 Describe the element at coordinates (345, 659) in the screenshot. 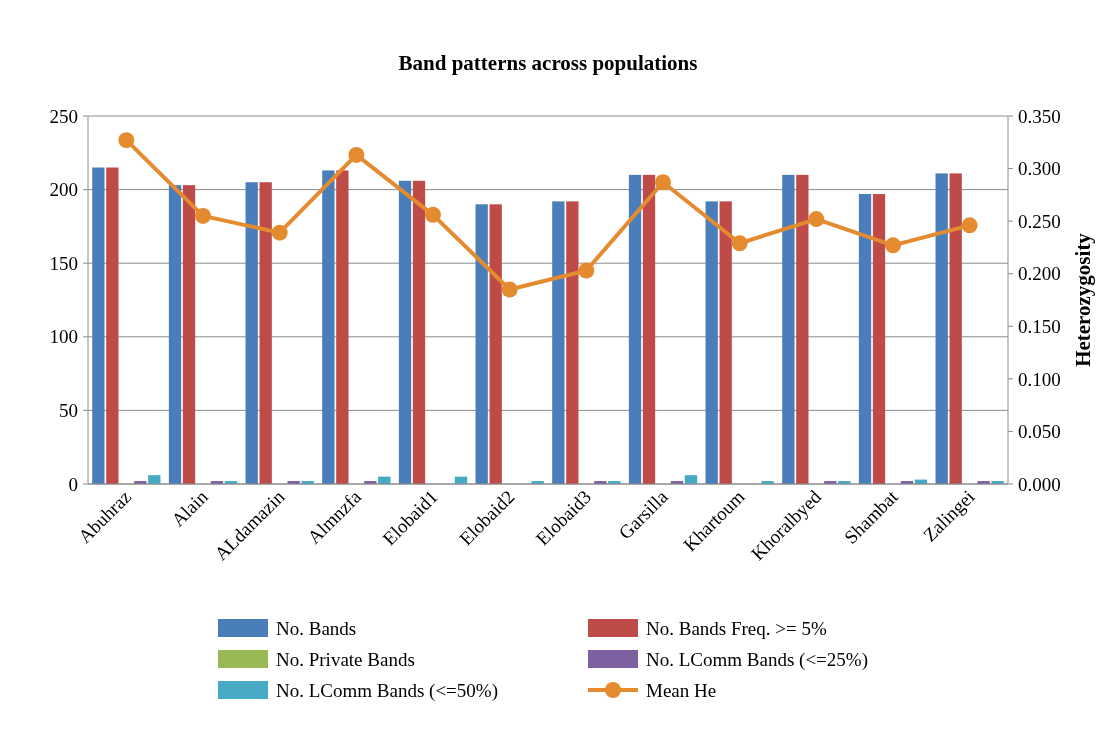

I see `legend-label: No. Private Bands` at that location.